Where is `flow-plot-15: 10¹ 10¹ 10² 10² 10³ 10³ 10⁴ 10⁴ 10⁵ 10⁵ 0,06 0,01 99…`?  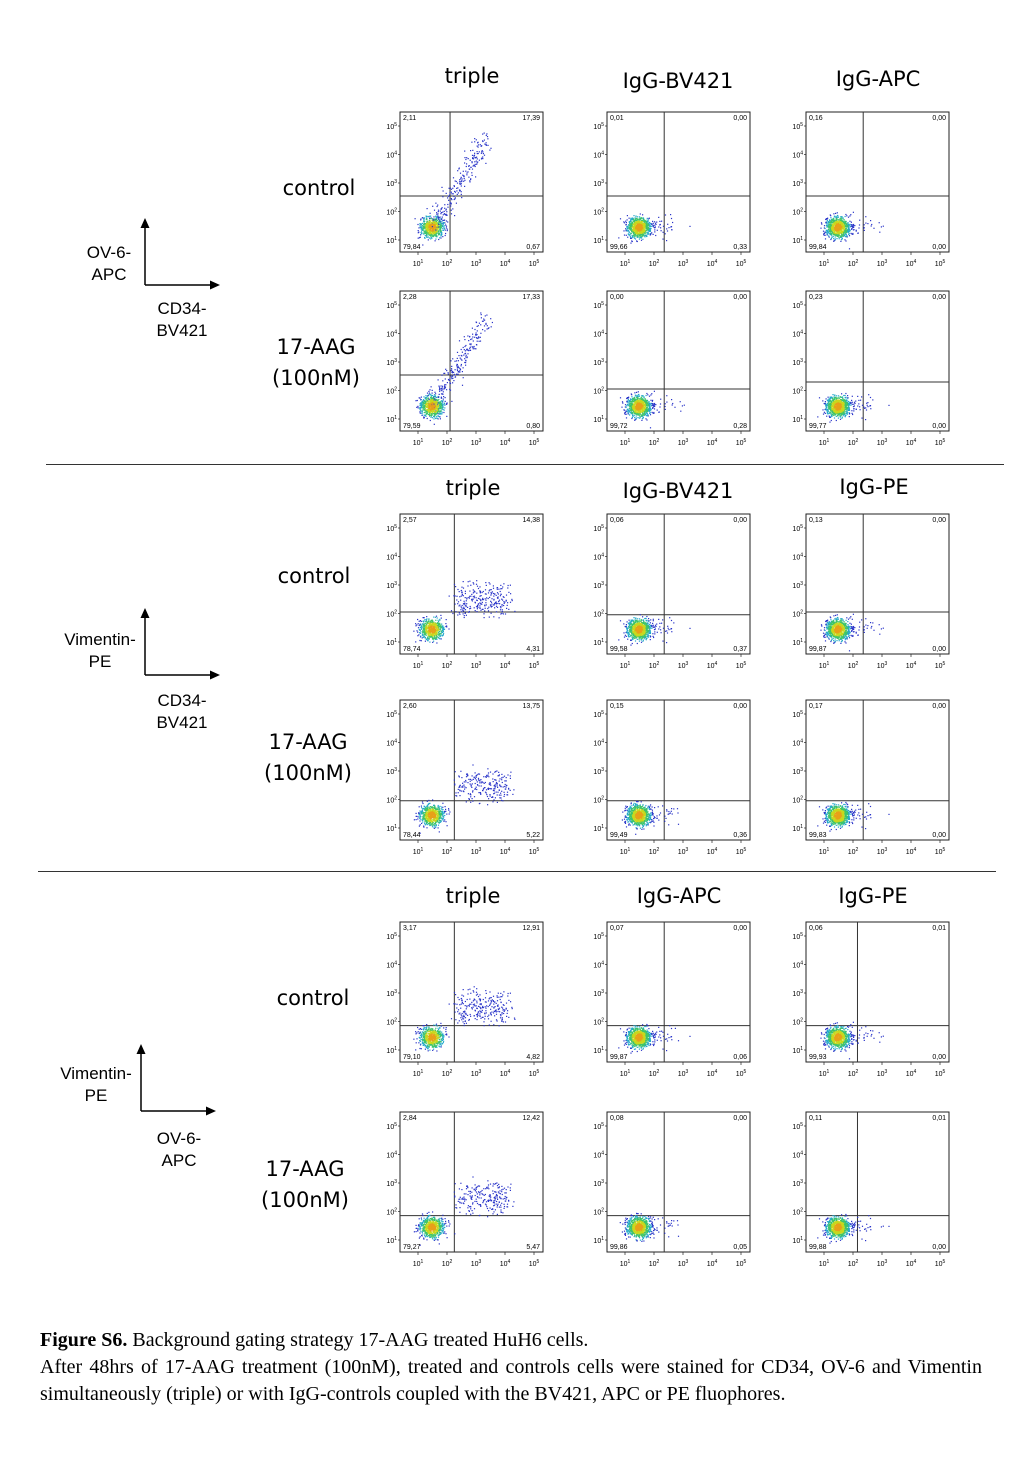 flow-plot-15: 10¹ 10¹ 10² 10² 10³ 10³ 10⁴ 10⁴ 10⁵ 10⁵ 0,06 0,01 99… is located at coordinates (869, 1003).